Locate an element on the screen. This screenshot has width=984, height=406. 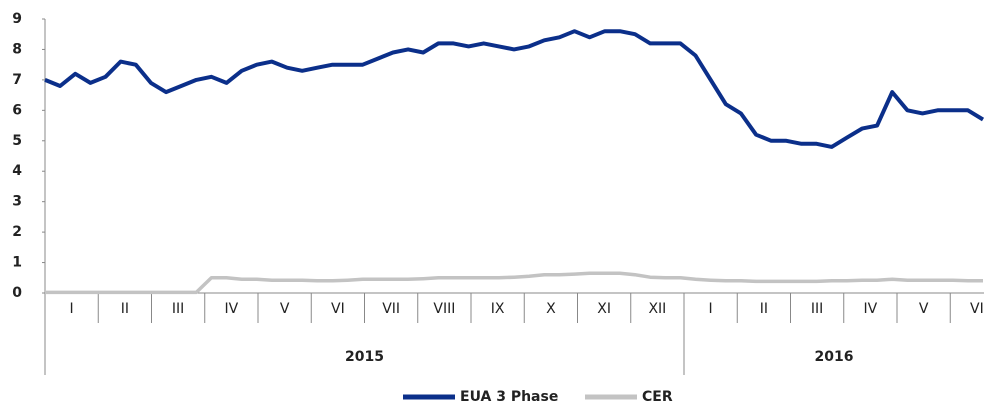
x-tick-label: X is located at coordinates (551, 309).